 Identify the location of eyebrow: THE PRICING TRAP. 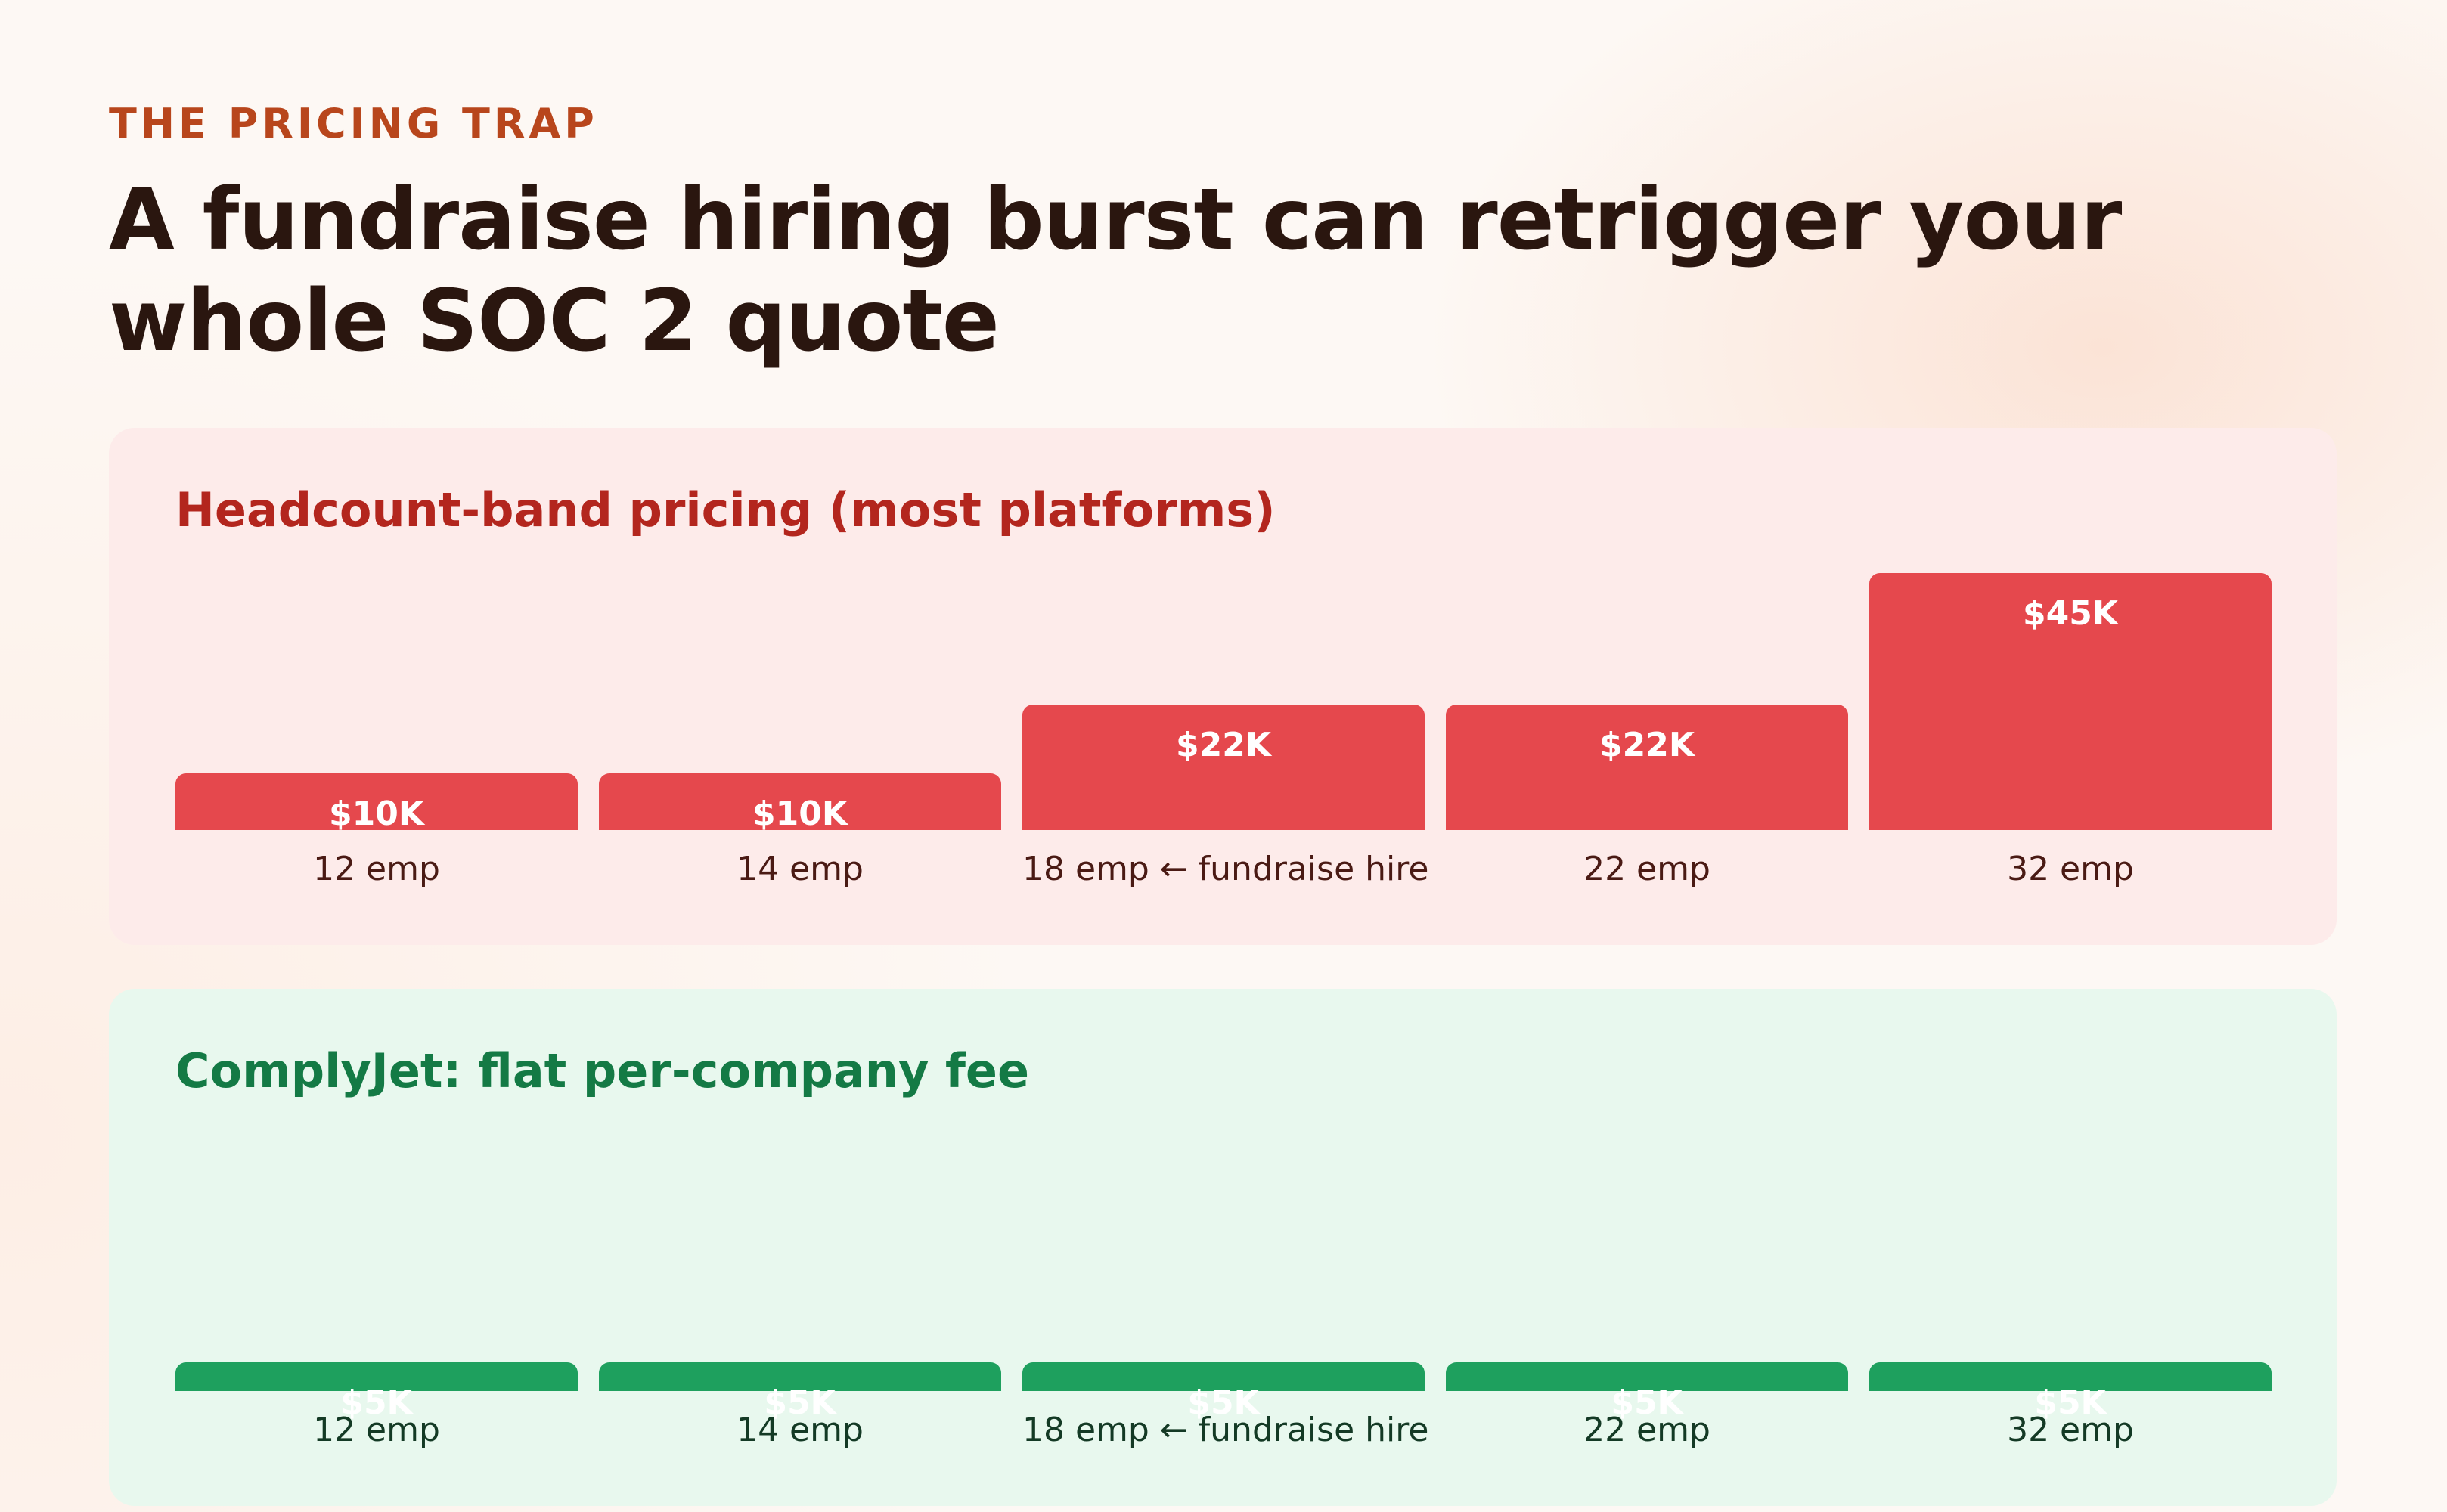
(353, 123).